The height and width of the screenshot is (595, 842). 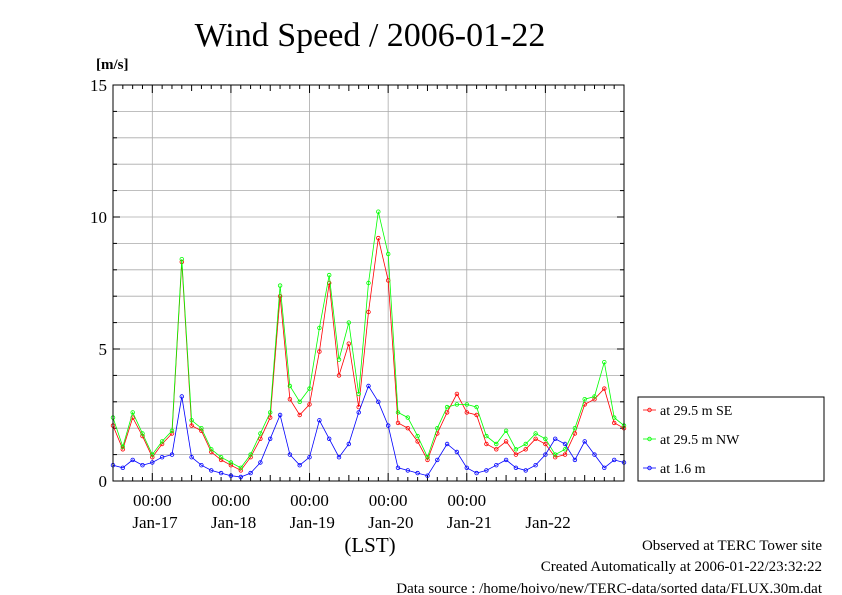 What do you see at coordinates (112, 65) in the screenshot?
I see `y-axis-unit: [m/s]` at bounding box center [112, 65].